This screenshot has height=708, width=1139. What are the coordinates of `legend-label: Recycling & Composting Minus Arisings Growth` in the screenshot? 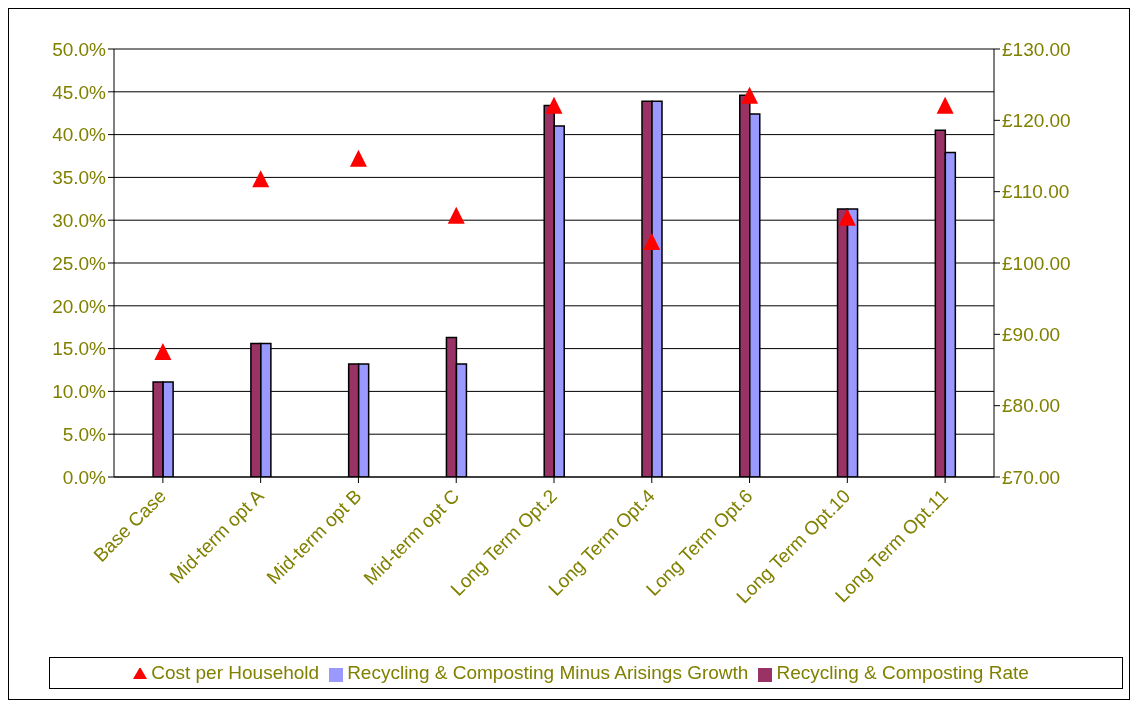 It's located at (548, 672).